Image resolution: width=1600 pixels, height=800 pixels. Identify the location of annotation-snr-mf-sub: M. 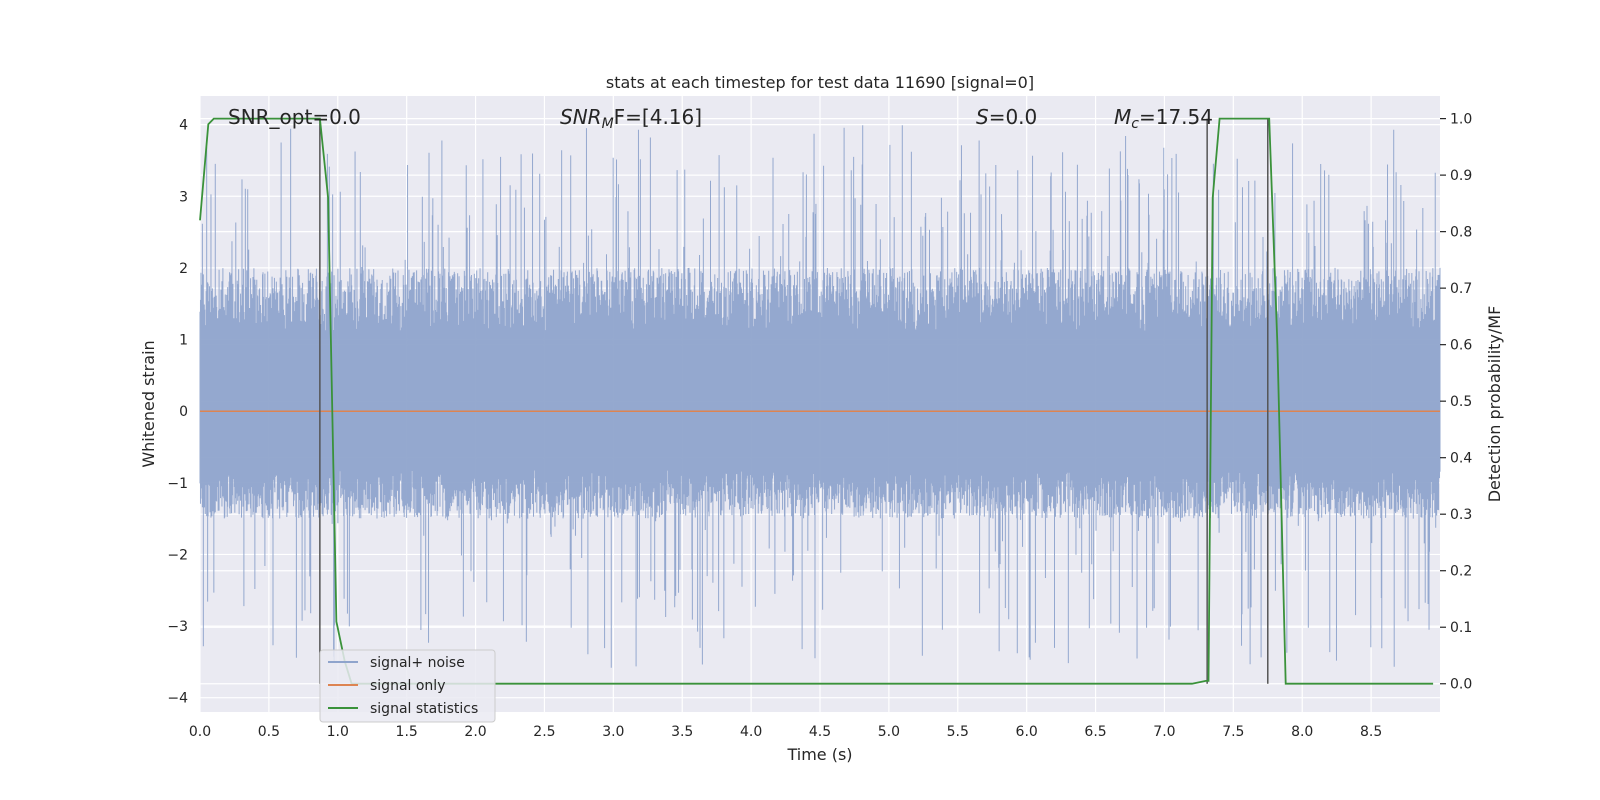
(608, 124).